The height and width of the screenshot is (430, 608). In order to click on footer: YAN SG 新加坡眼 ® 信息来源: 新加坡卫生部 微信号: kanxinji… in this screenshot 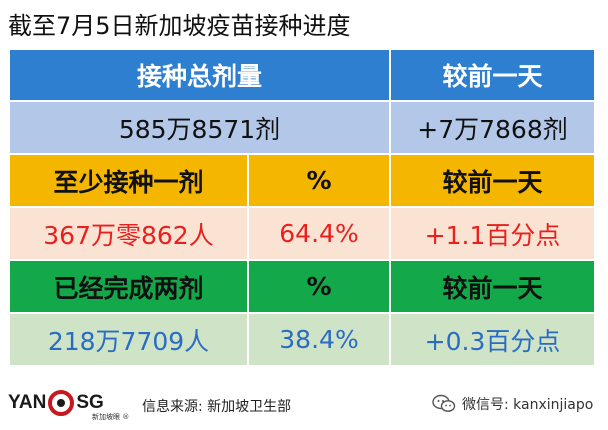, I will do `click(304, 400)`.